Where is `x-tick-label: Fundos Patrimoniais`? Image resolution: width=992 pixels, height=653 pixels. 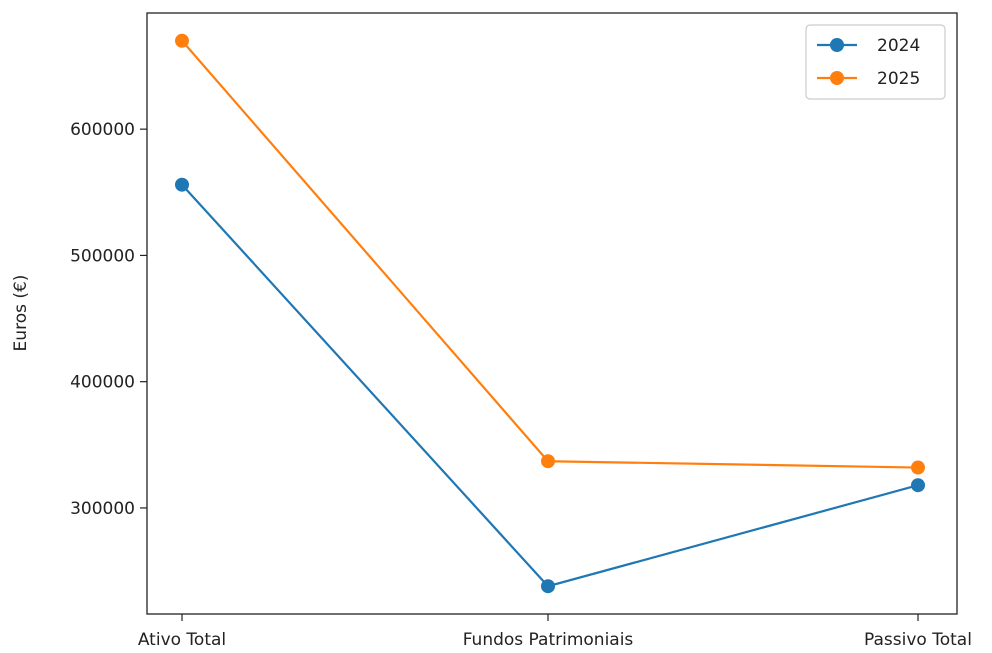 x-tick-label: Fundos Patrimoniais is located at coordinates (548, 640).